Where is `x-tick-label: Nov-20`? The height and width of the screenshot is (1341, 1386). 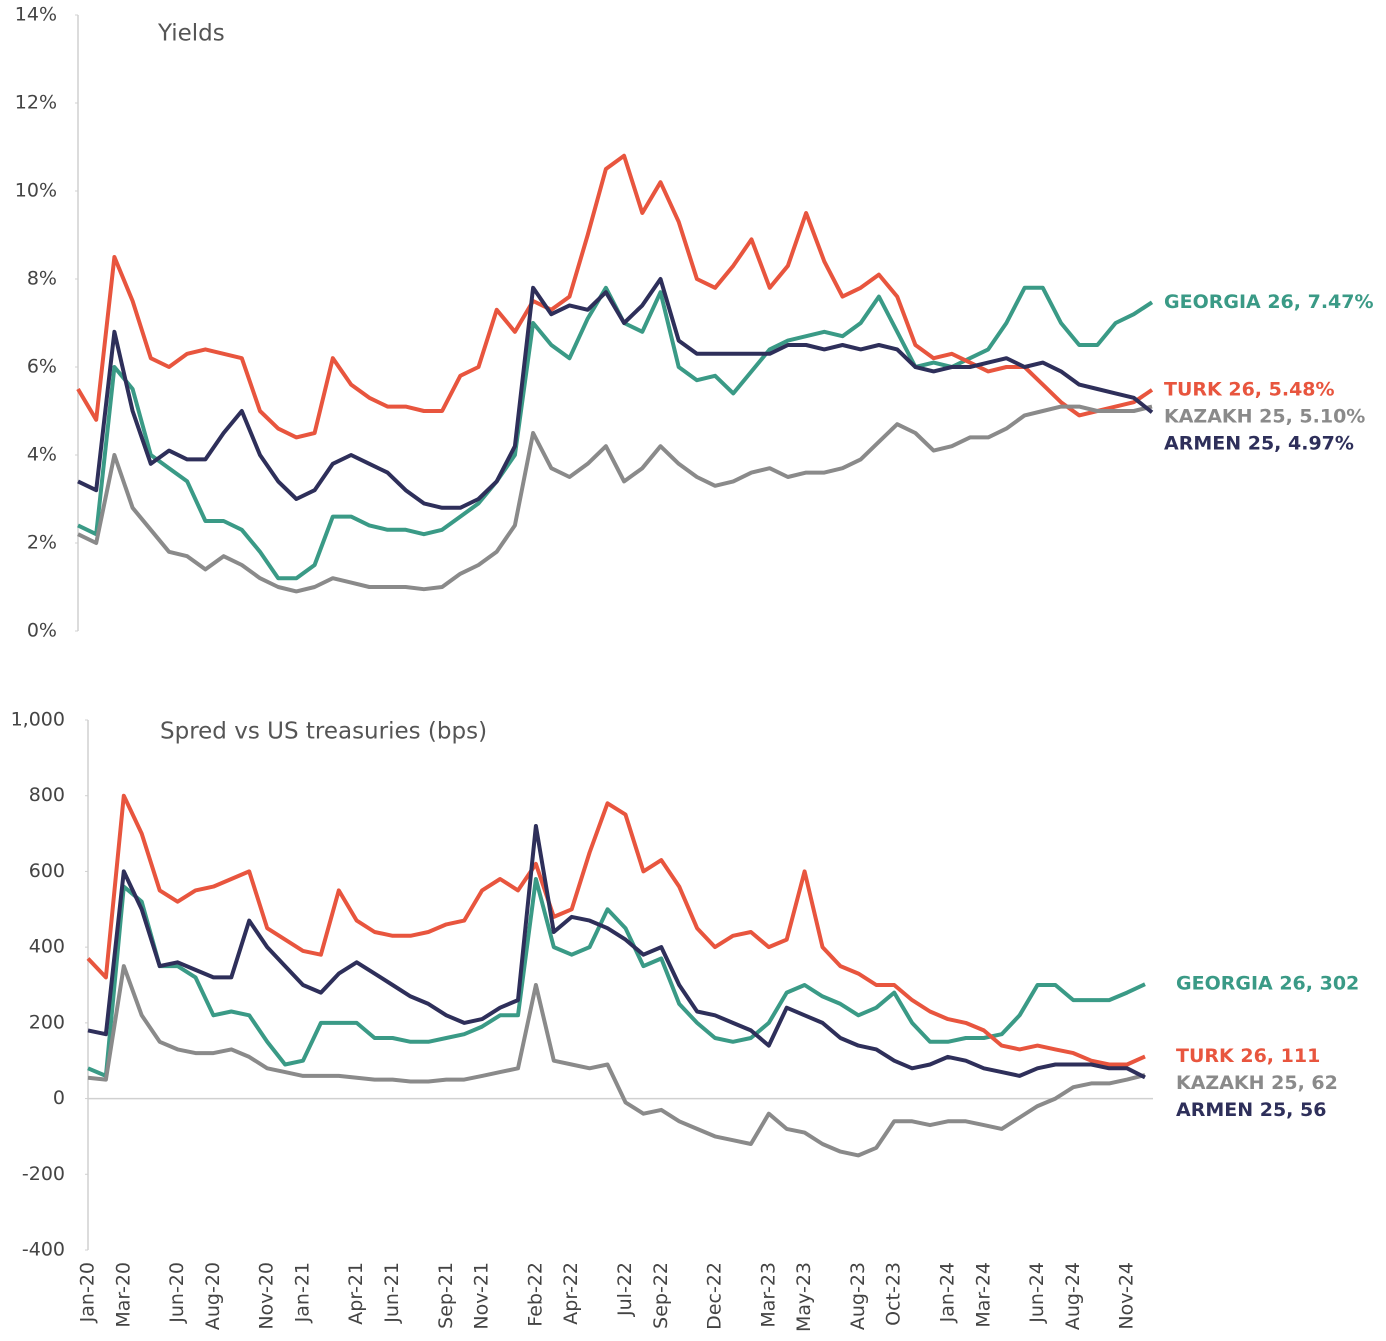 x-tick-label: Nov-20 is located at coordinates (267, 1296).